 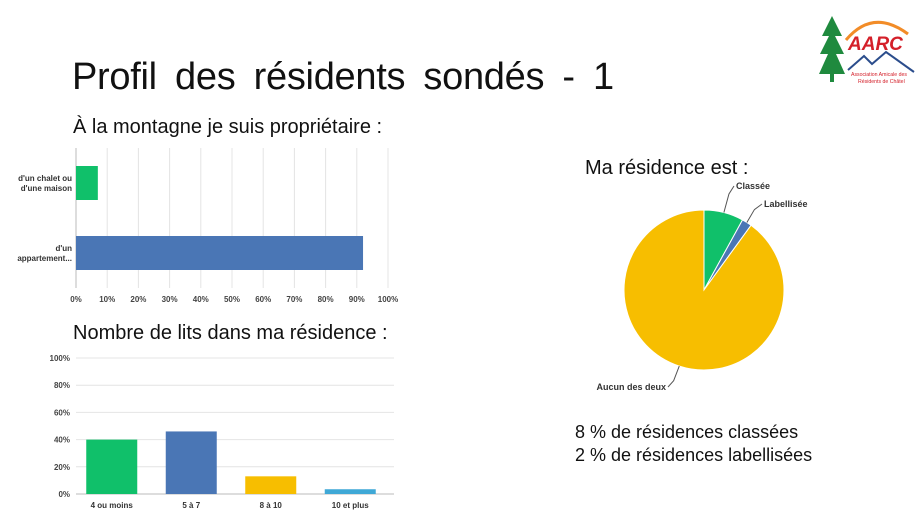 I want to click on v-tick-label: 80%, so click(x=62, y=385).